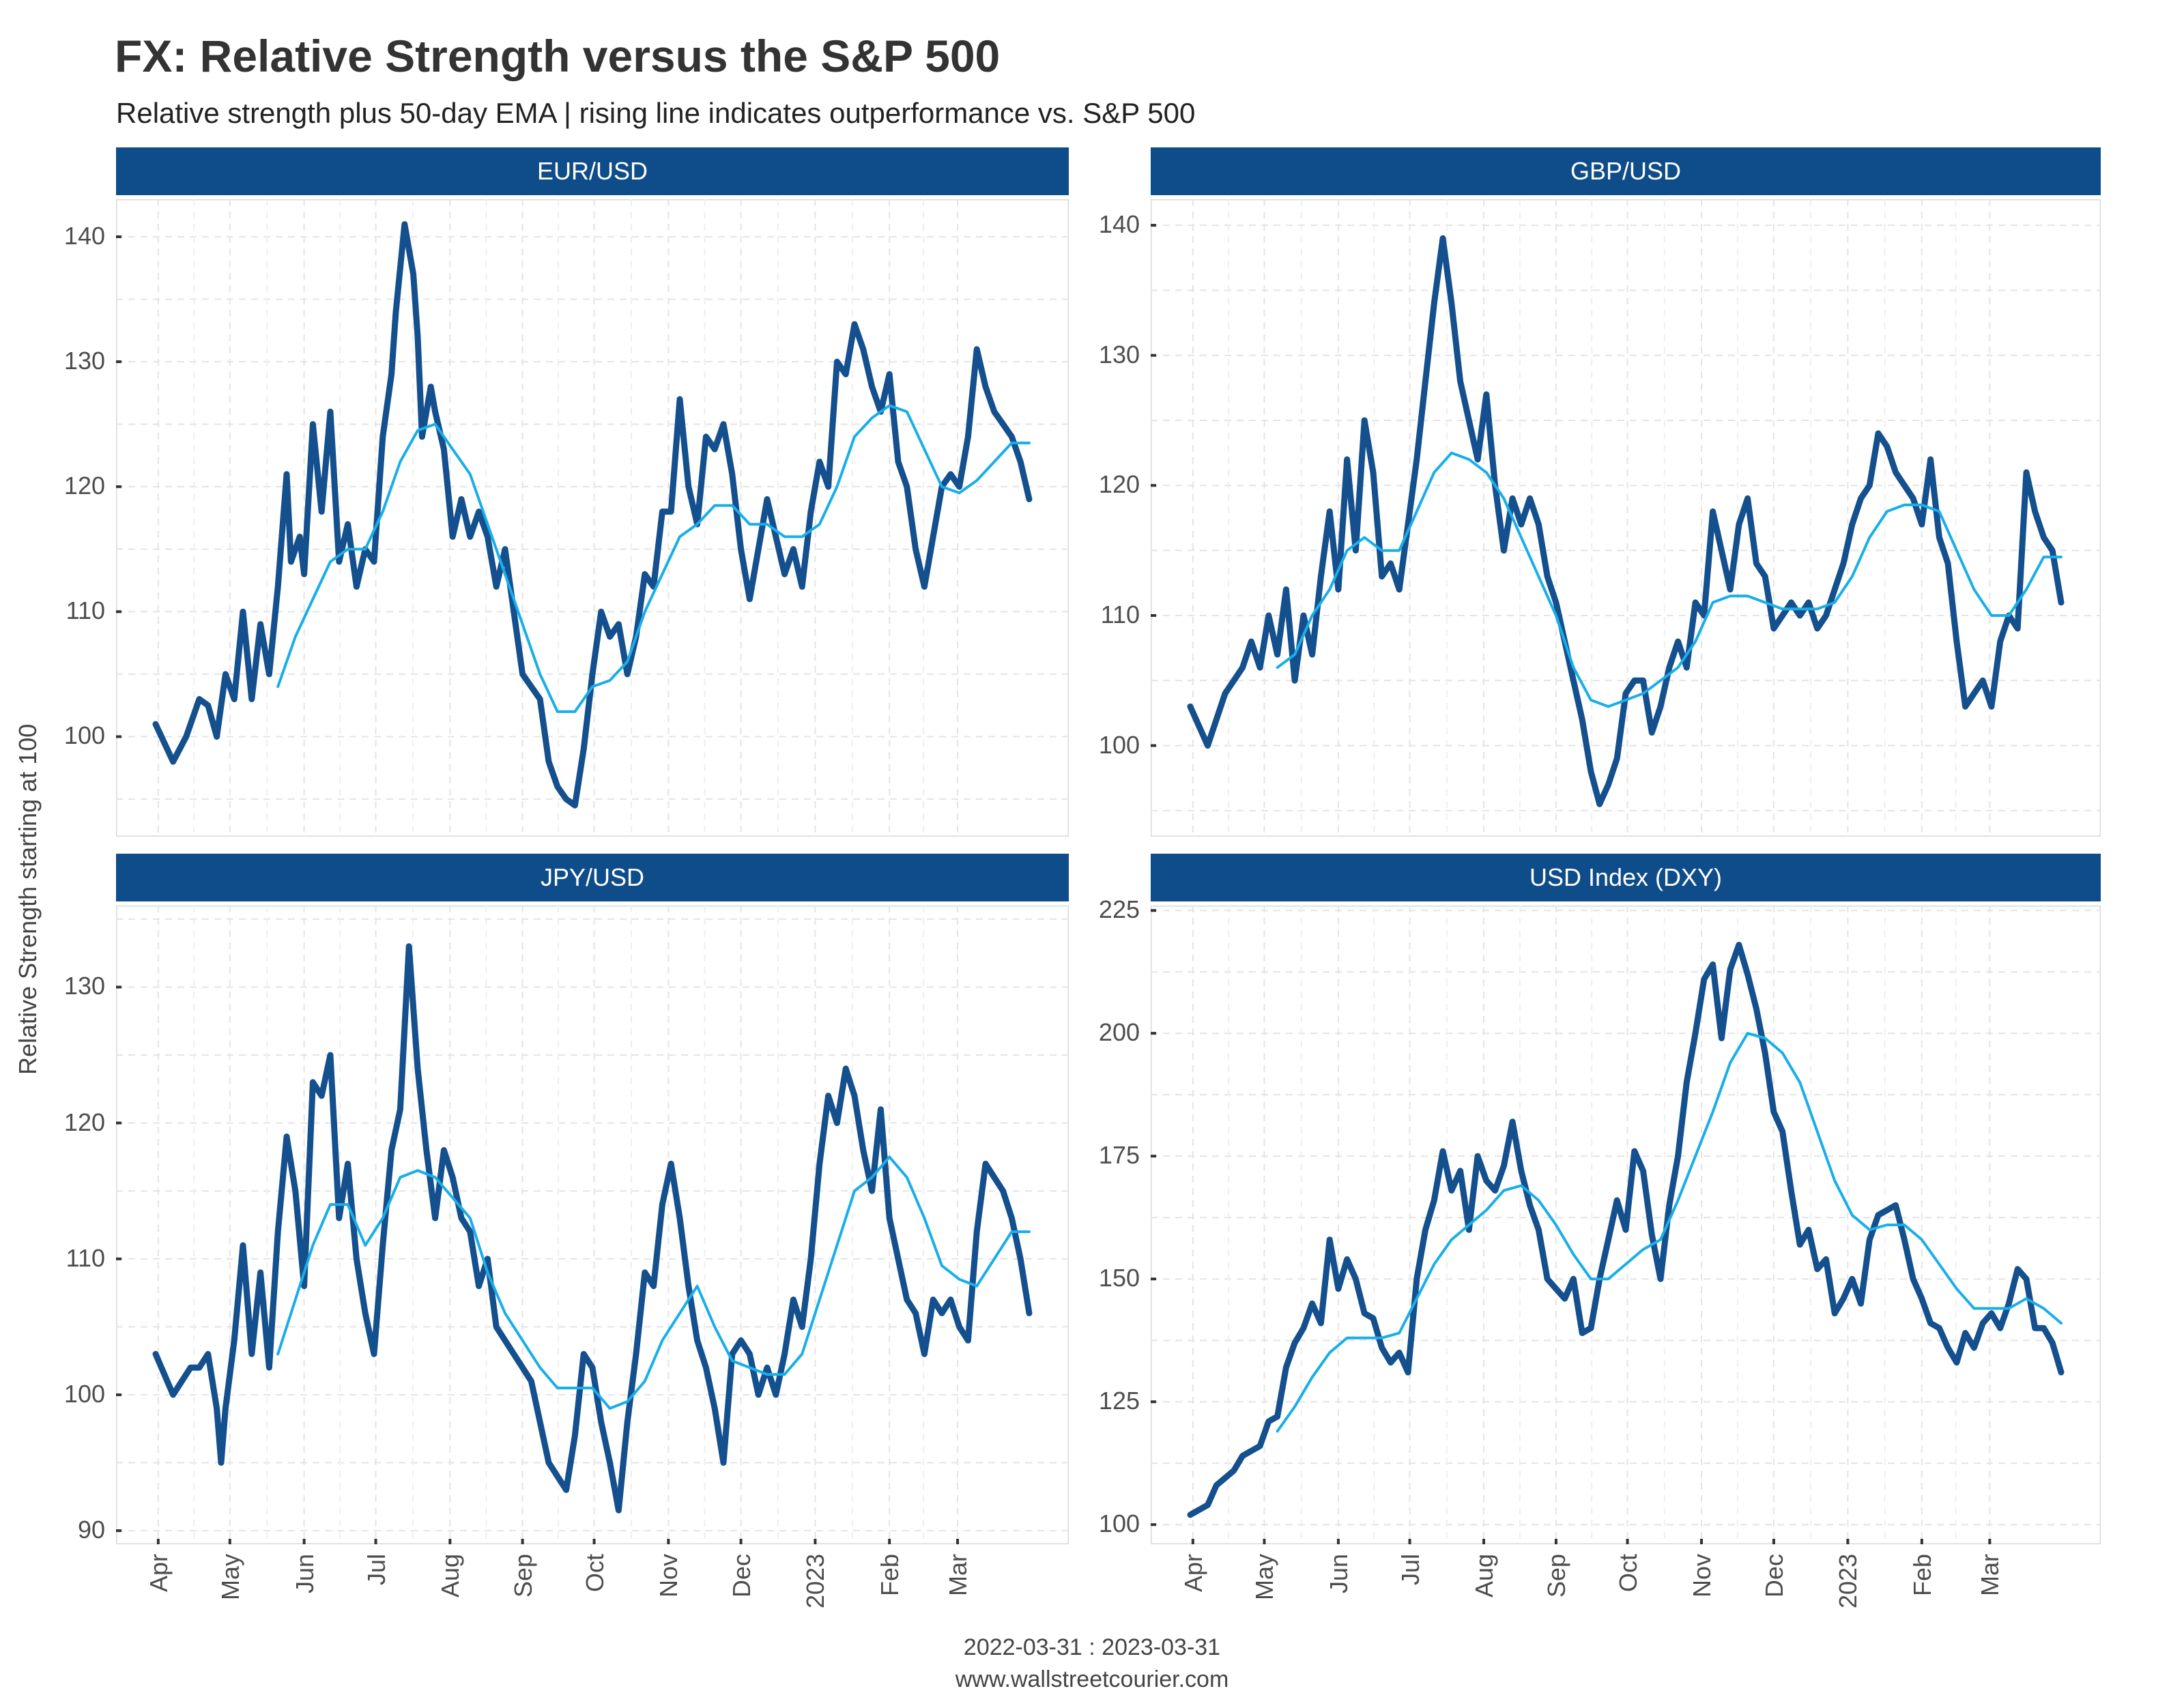  I want to click on y-tick-label: 225, so click(1119, 910).